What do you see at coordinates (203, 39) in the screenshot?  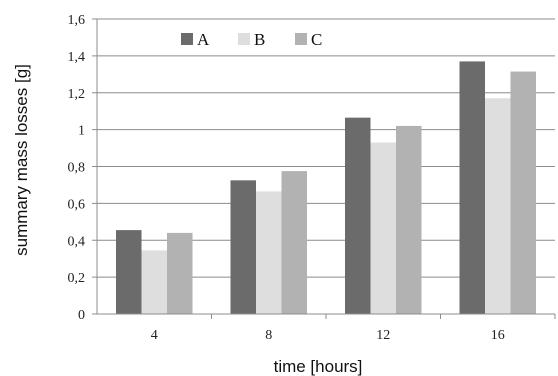 I see `legend-label-A: A` at bounding box center [203, 39].